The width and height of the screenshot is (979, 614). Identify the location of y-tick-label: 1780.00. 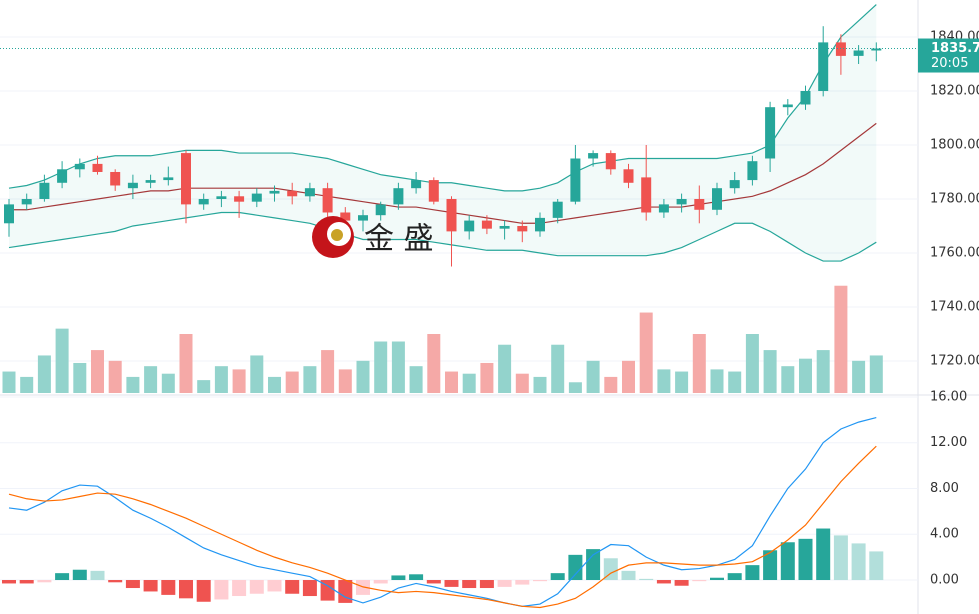
(954, 198).